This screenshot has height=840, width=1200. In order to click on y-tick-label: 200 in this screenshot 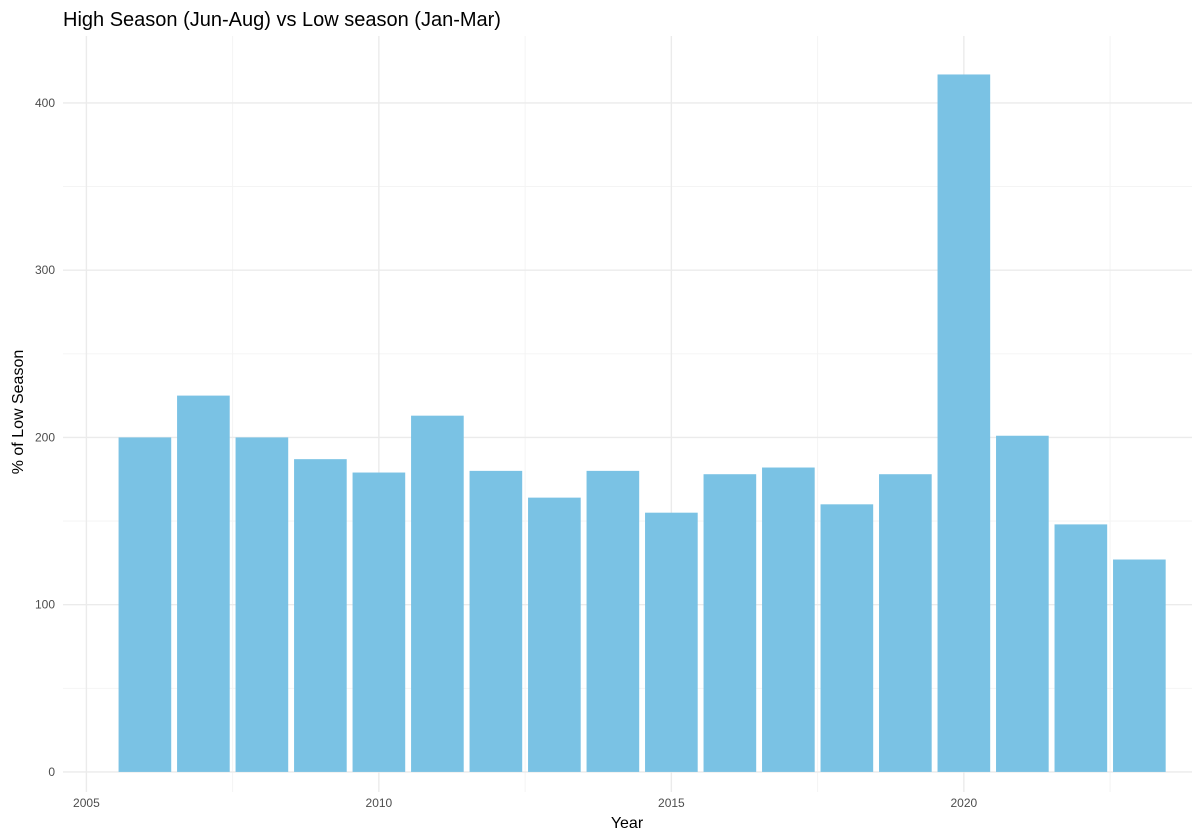, I will do `click(45, 437)`.